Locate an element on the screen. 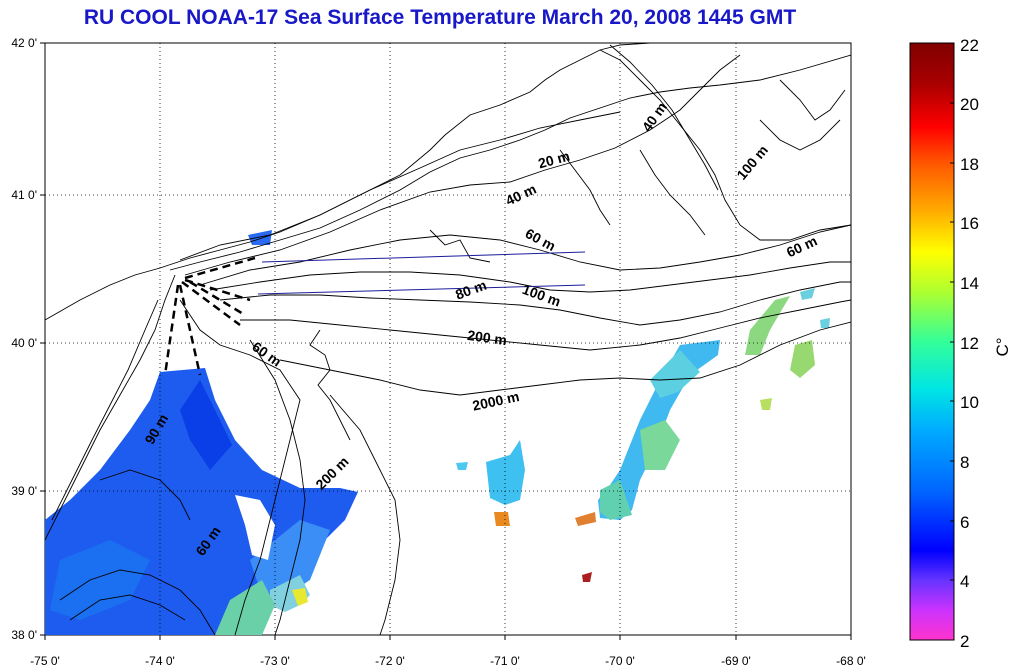 The height and width of the screenshot is (672, 1016). colorbar-tick: 12 is located at coordinates (969, 343).